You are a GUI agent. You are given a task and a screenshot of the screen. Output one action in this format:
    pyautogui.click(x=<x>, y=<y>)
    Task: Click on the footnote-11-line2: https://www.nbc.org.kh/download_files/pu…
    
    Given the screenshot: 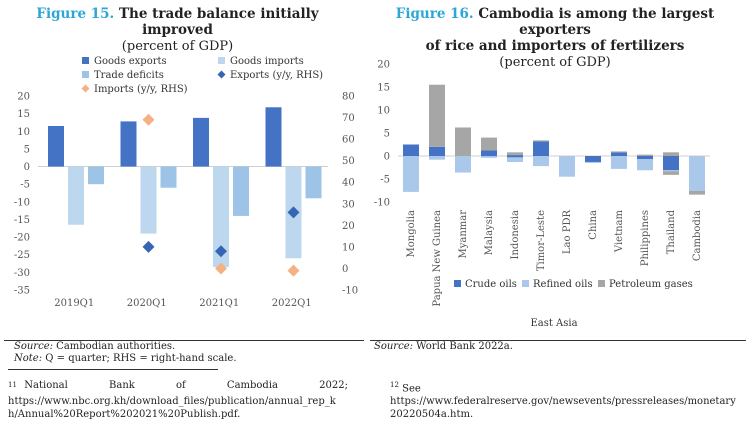 What is the action you would take?
    pyautogui.click(x=172, y=402)
    